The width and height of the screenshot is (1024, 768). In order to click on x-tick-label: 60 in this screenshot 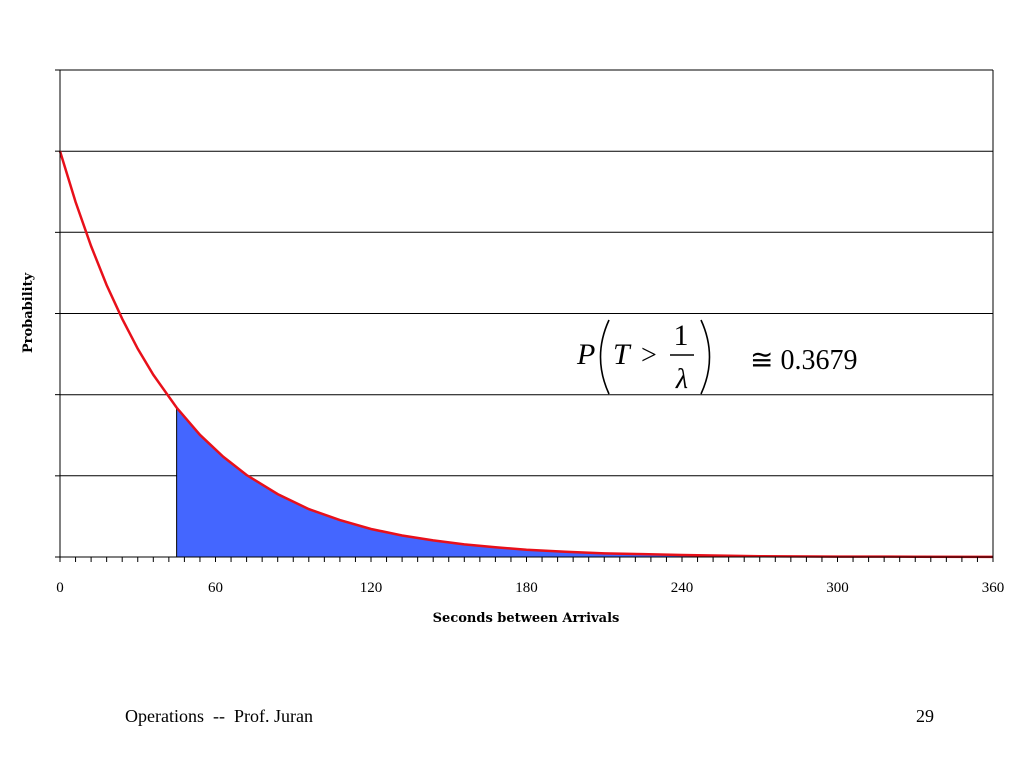, I will do `click(215, 588)`.